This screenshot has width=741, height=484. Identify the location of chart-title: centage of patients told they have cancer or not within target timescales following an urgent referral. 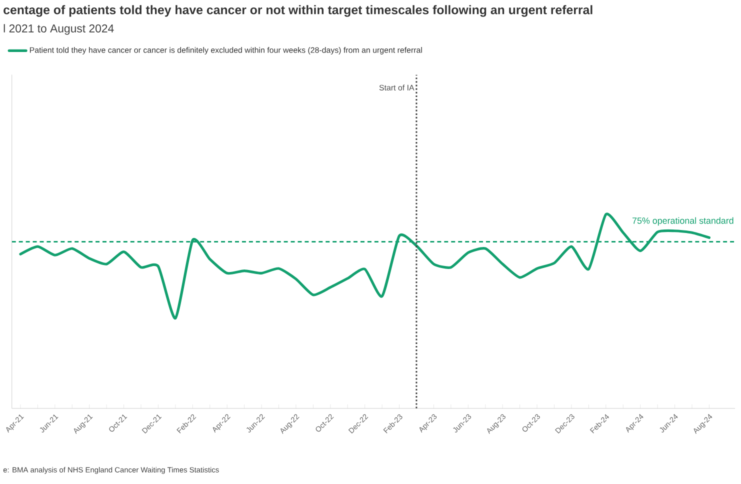
(298, 11).